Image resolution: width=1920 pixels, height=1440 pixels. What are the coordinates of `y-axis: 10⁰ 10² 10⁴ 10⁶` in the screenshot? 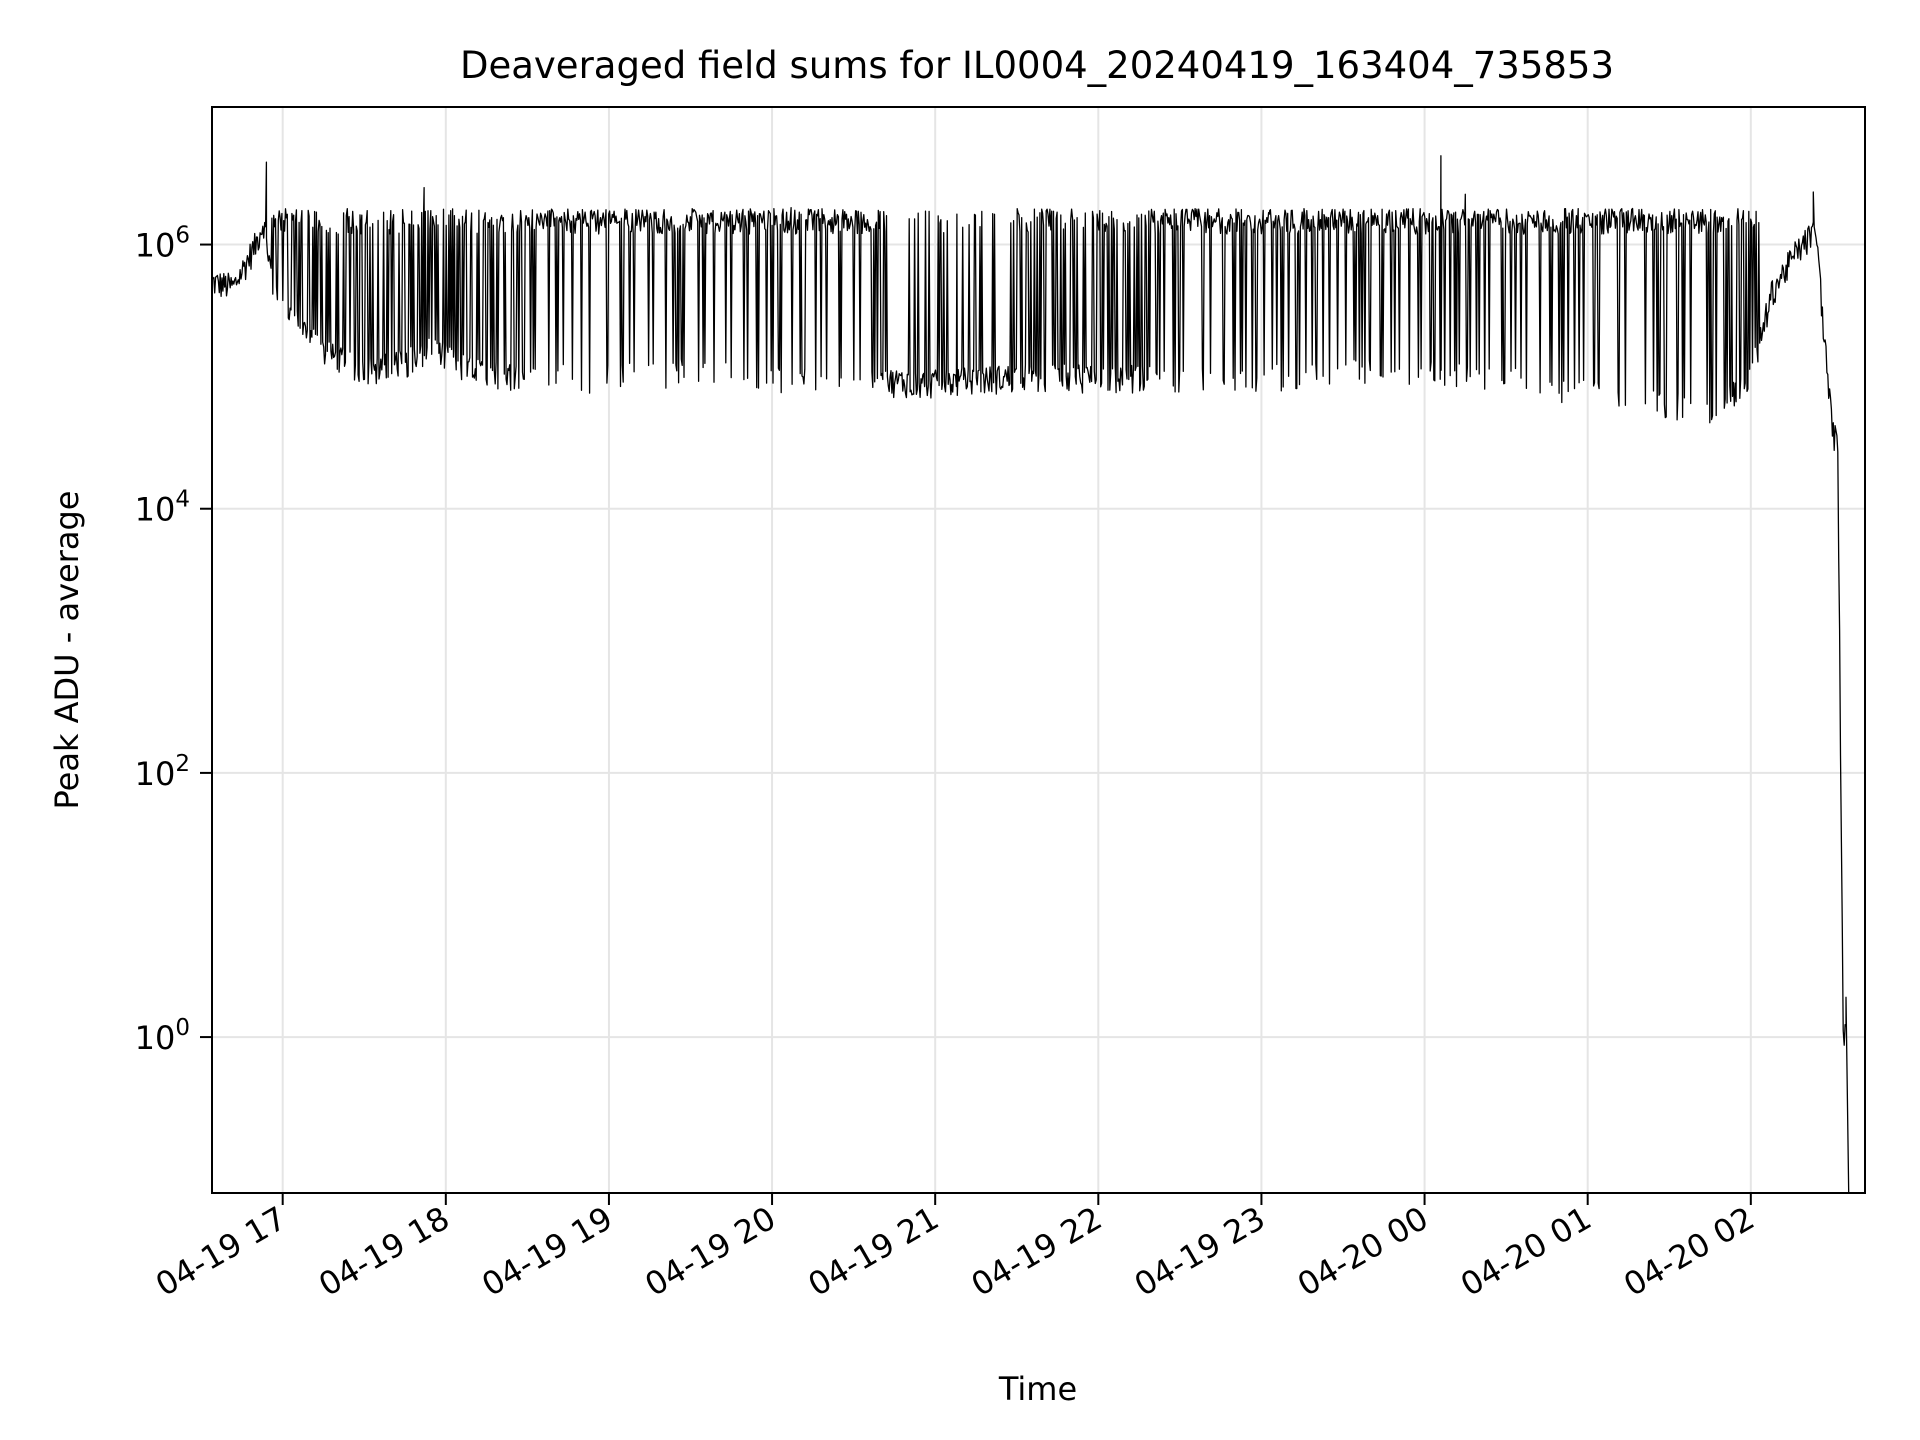 It's located at (173, 640).